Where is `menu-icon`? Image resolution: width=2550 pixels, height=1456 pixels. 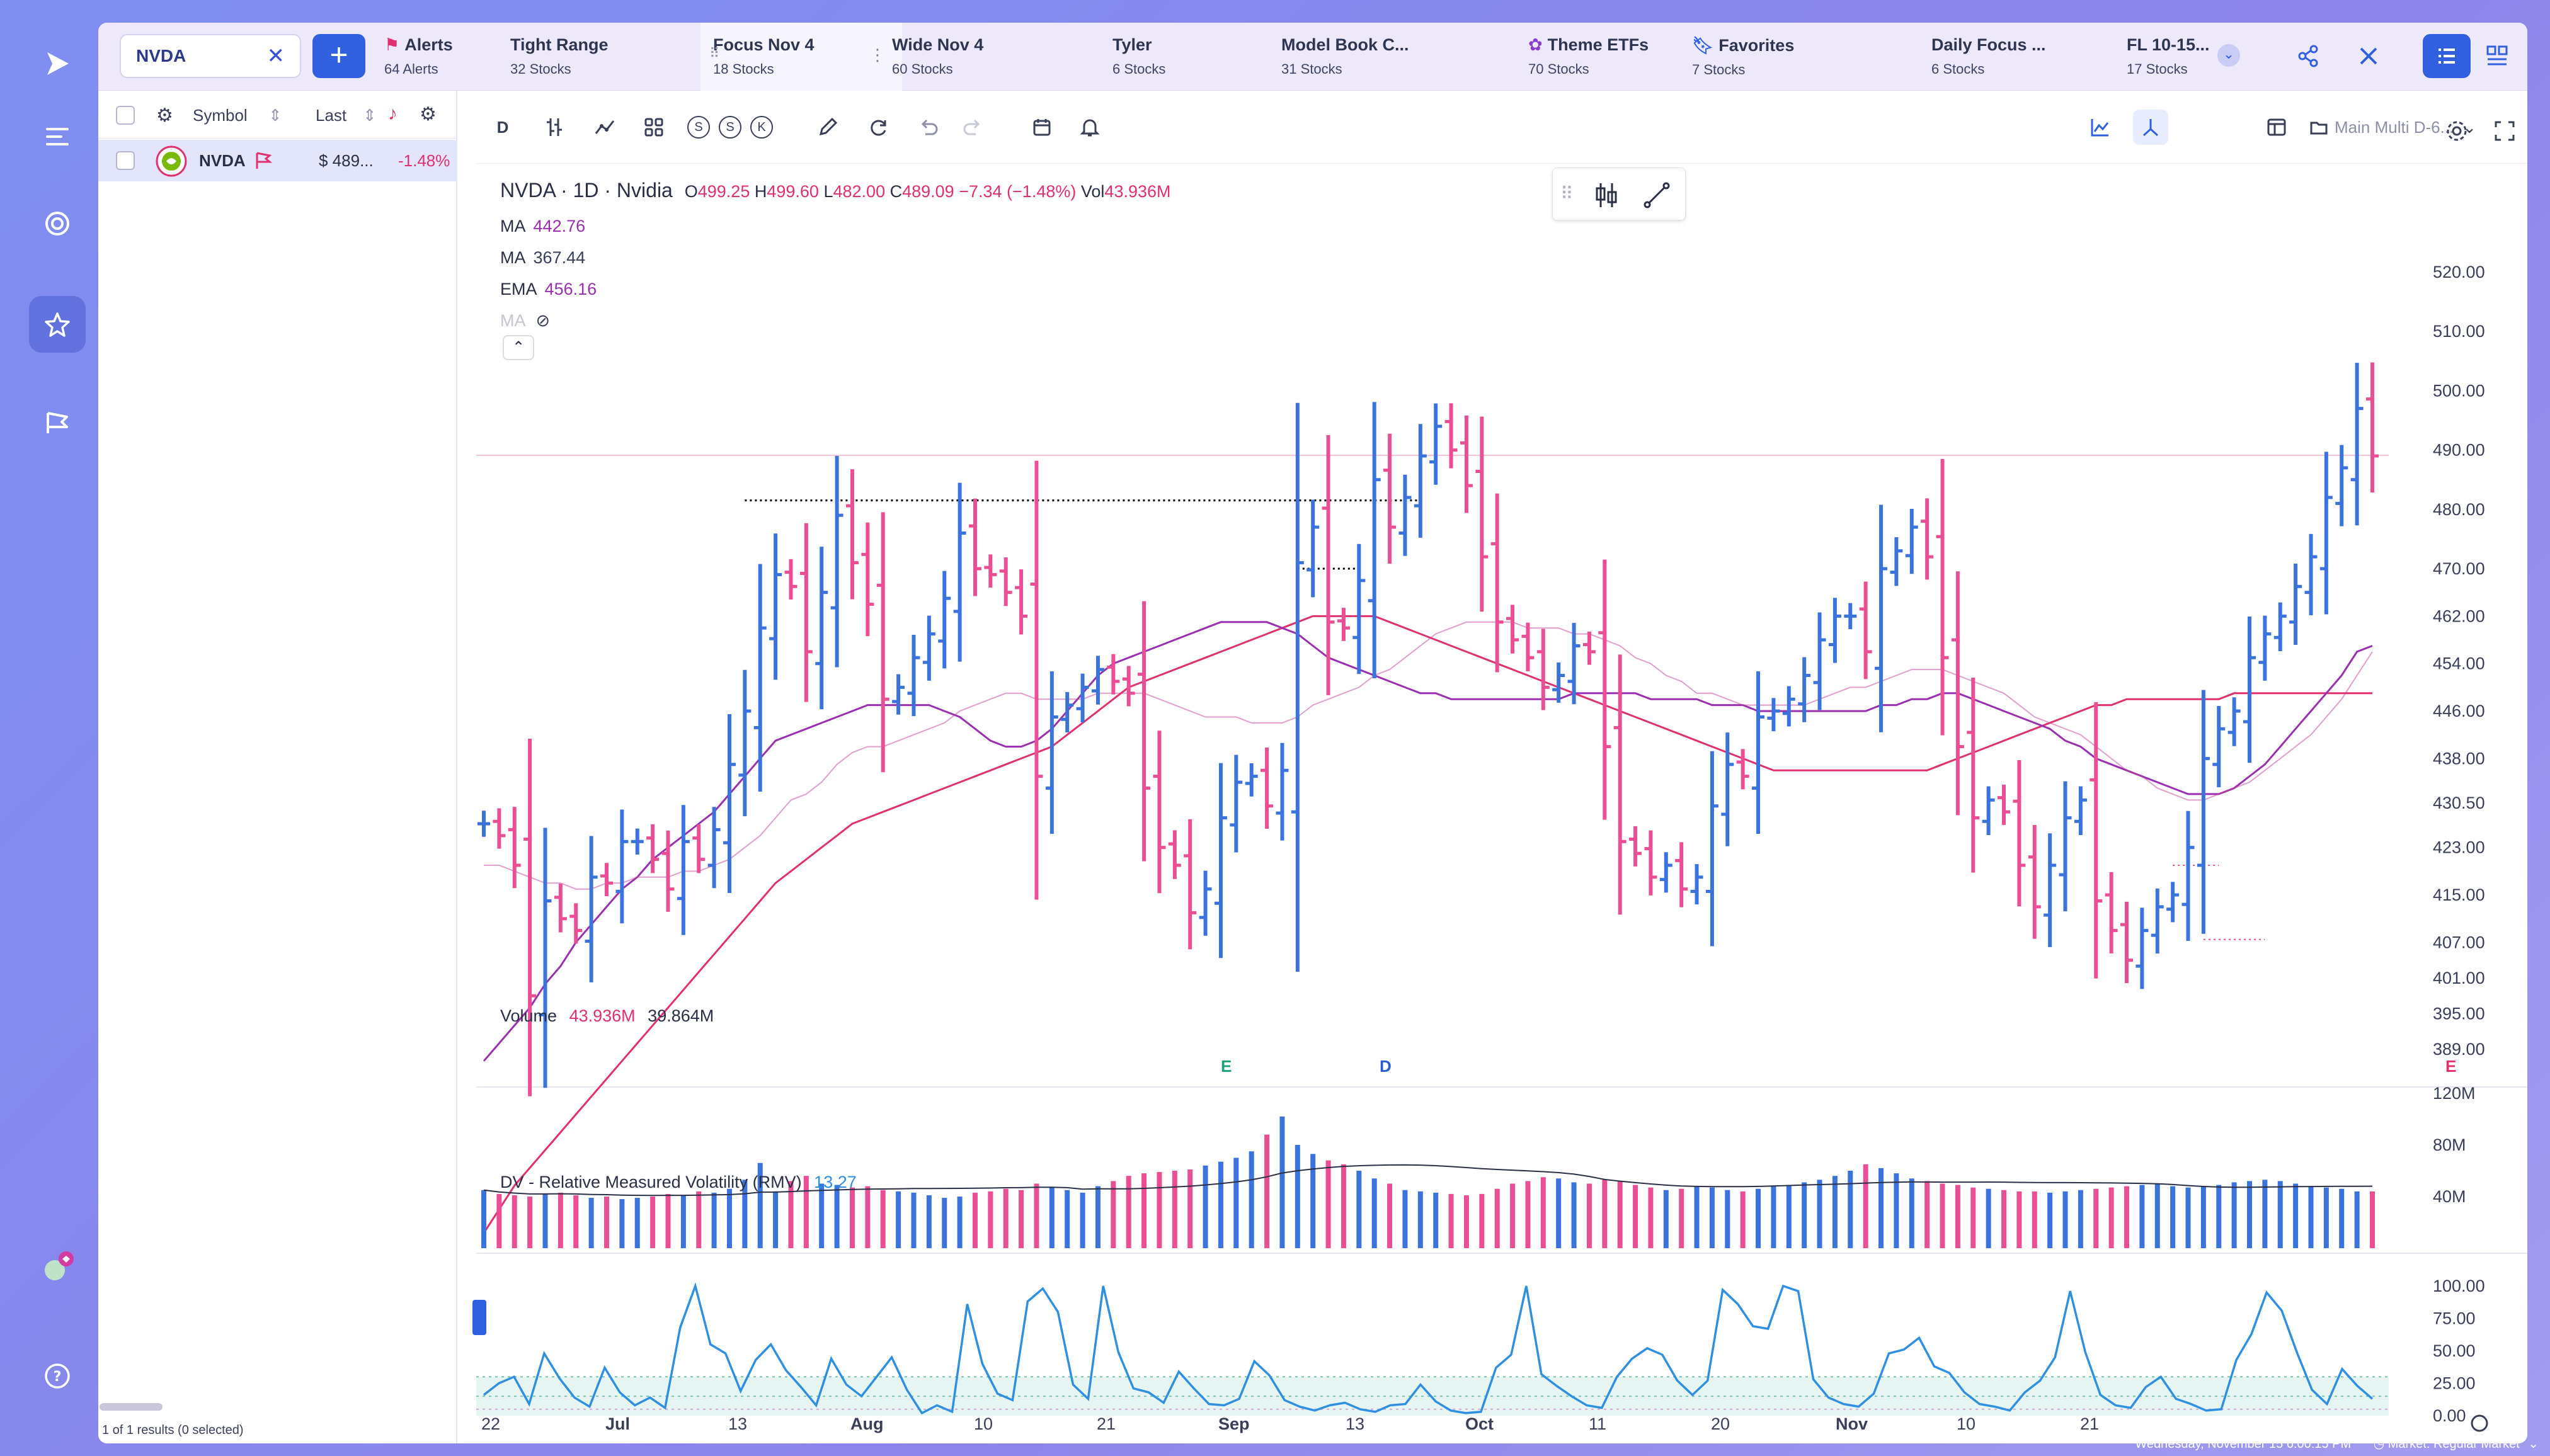
menu-icon is located at coordinates (57, 136).